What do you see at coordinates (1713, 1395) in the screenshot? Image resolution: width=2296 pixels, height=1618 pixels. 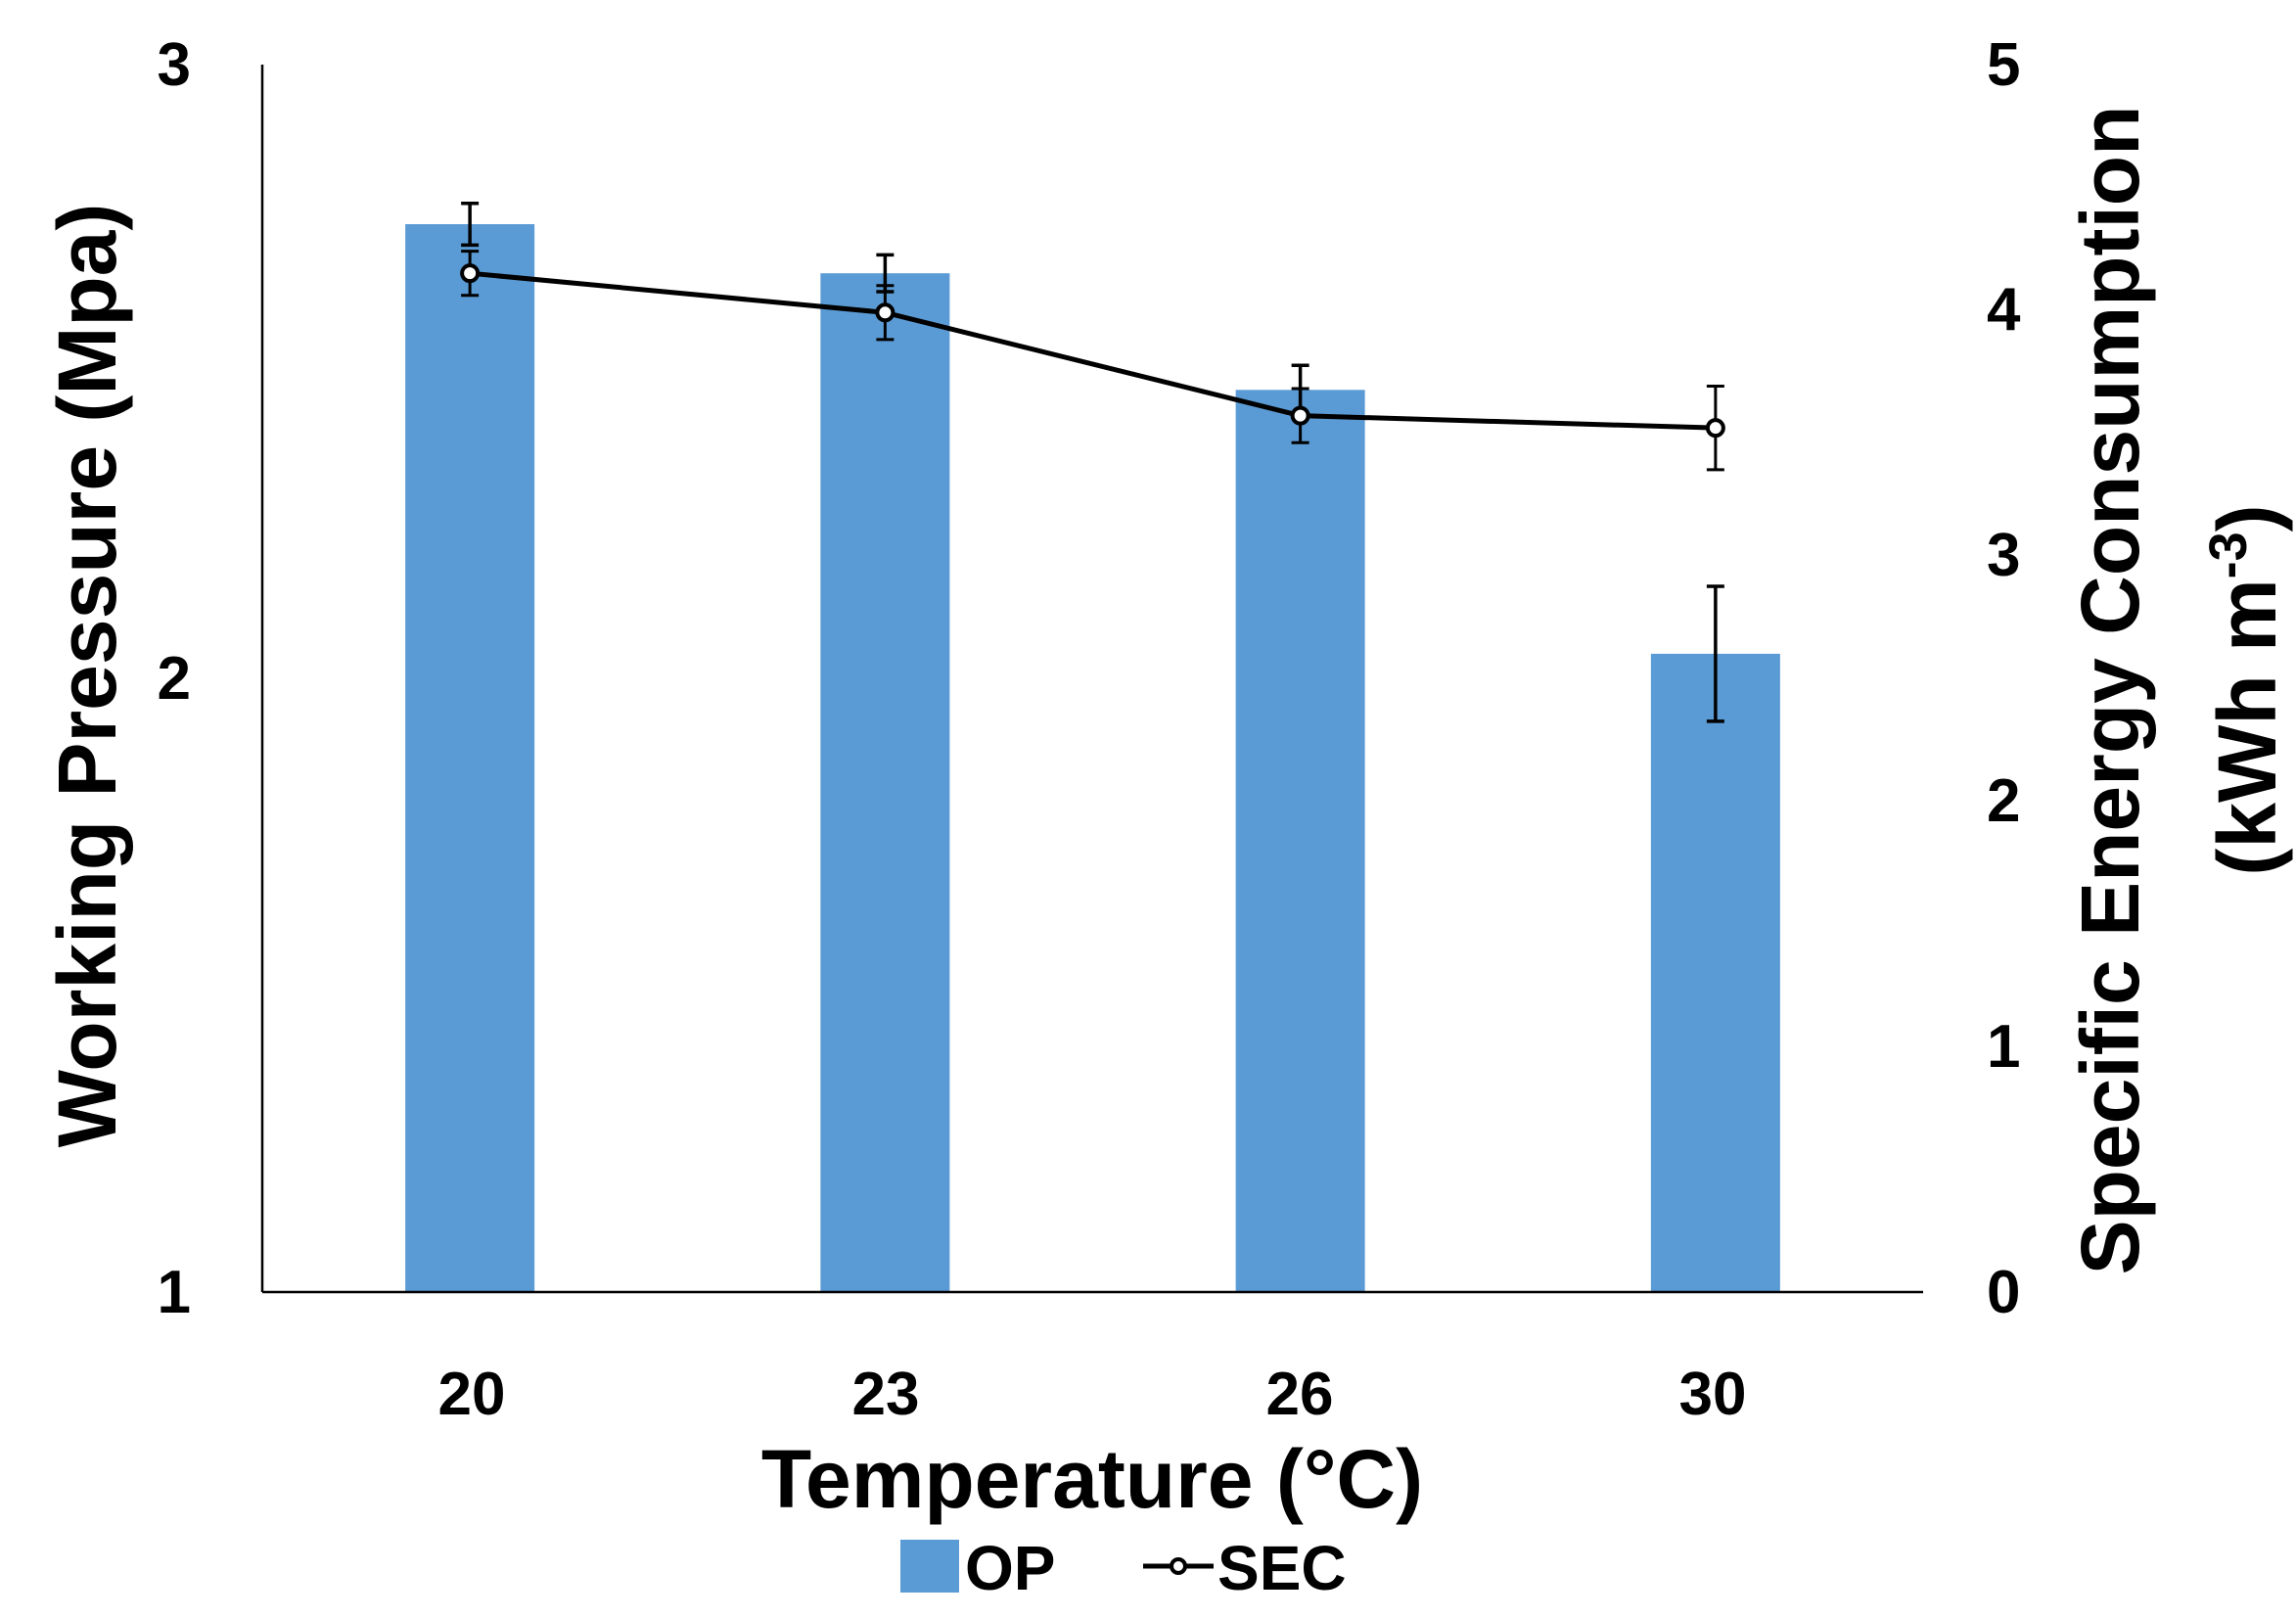 I see `x-tick-label-3: 30` at bounding box center [1713, 1395].